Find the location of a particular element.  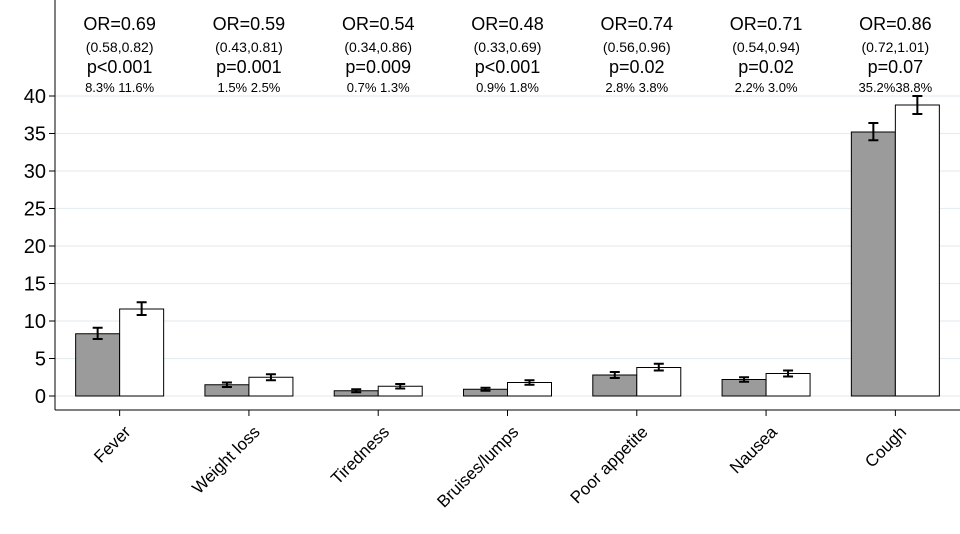

x-tick-label: Weight loss is located at coordinates (225, 459).